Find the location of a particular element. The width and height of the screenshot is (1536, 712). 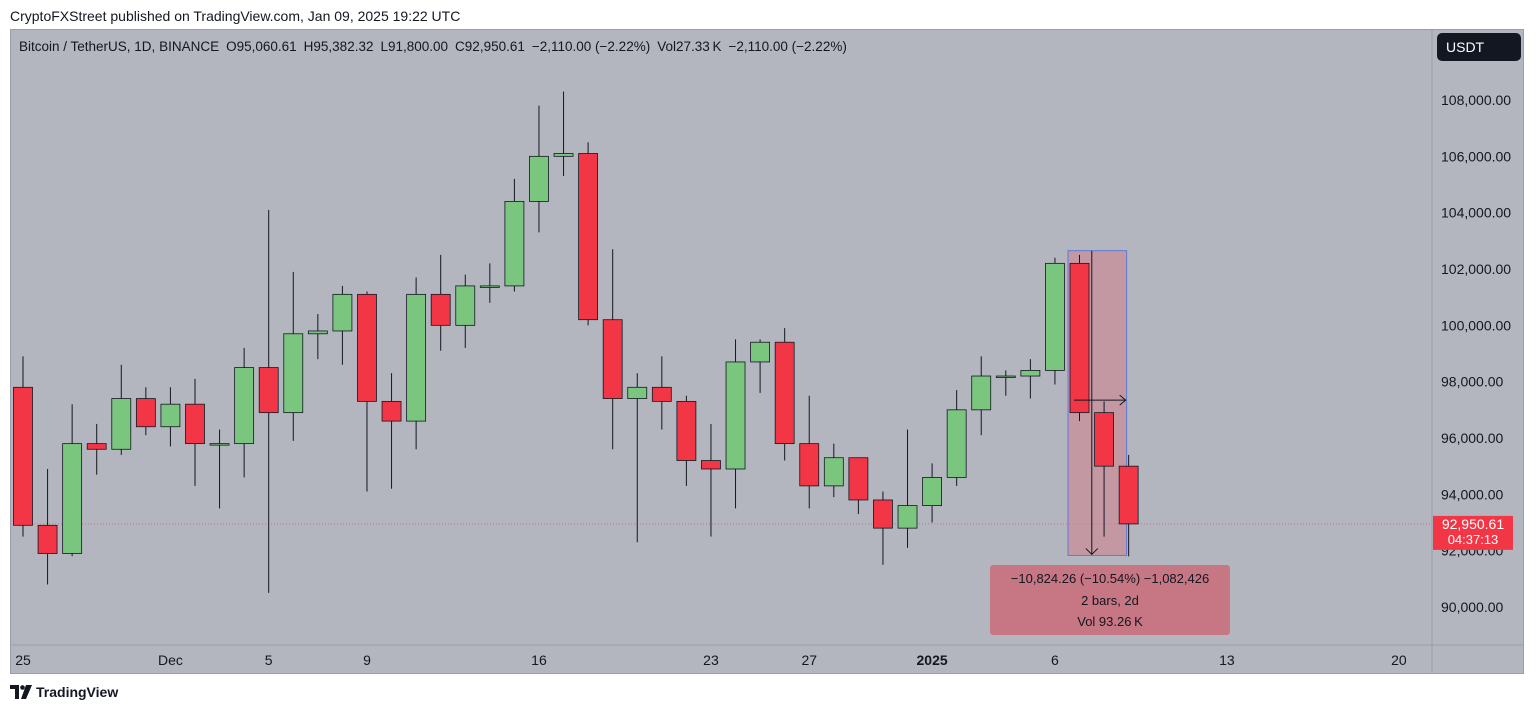

x-tick-label: 16 is located at coordinates (539, 660).